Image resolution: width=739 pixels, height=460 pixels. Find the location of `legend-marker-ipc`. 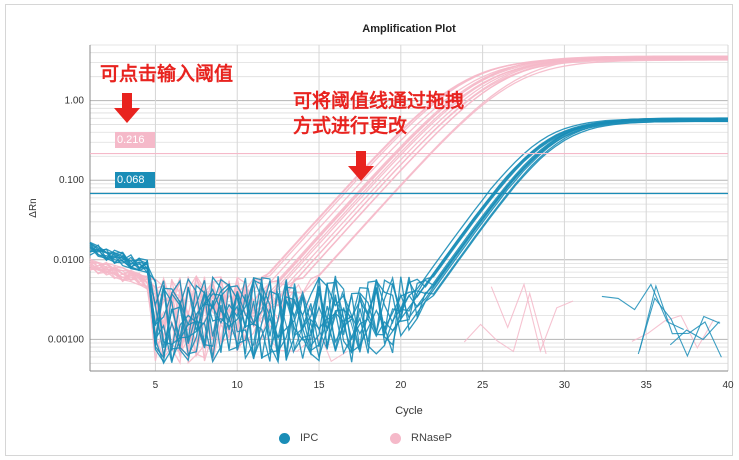

legend-marker-ipc is located at coordinates (284, 438).